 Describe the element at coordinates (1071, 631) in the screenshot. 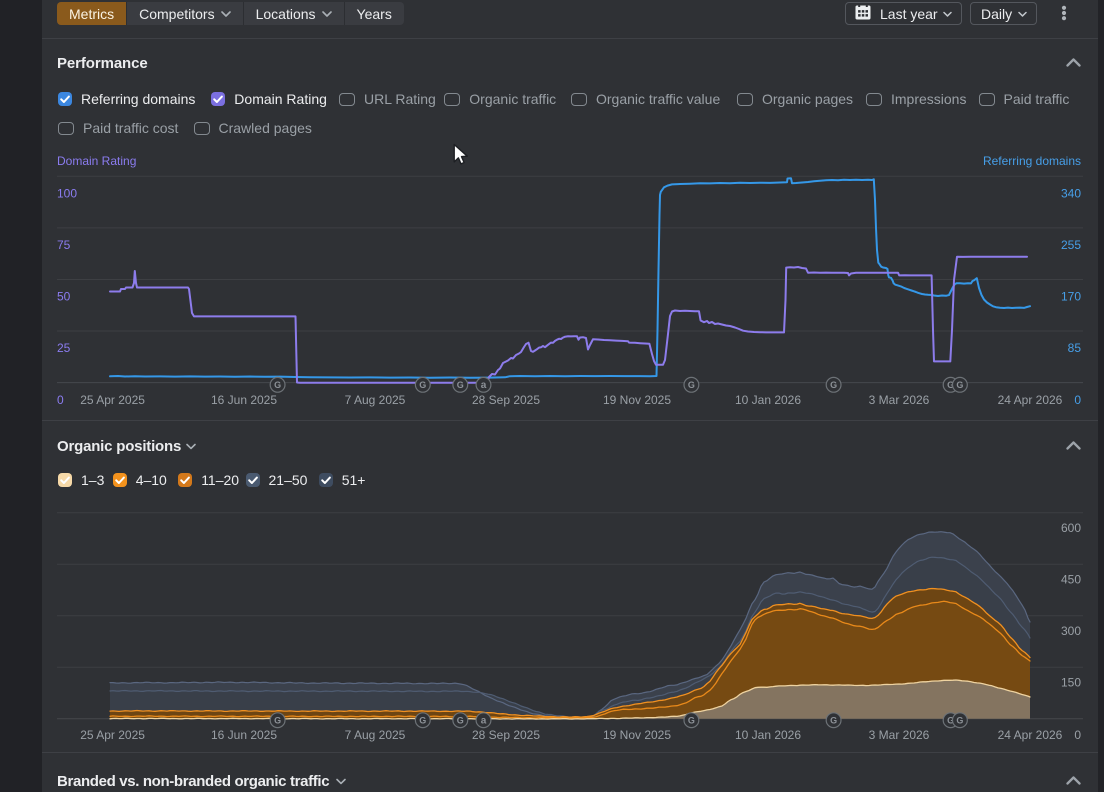

I see `svg-text: 300` at that location.